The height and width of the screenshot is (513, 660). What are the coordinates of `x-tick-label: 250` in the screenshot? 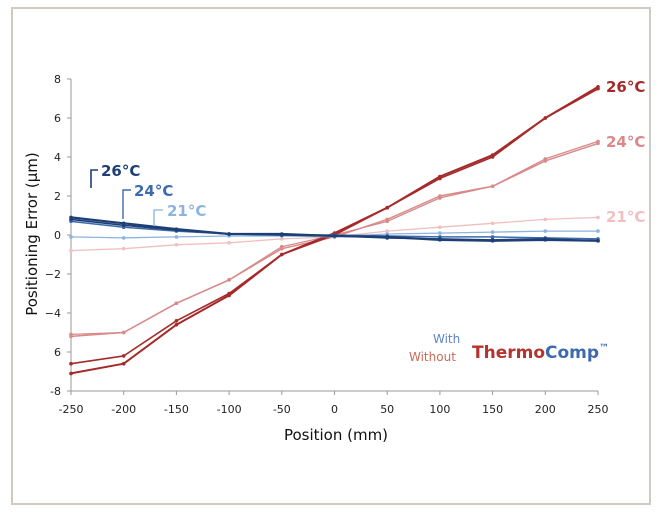 It's located at (598, 409).